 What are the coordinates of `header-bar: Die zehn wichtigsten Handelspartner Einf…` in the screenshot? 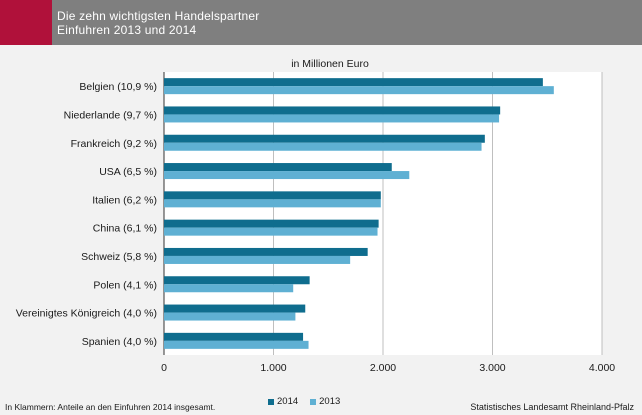 It's located at (321, 22).